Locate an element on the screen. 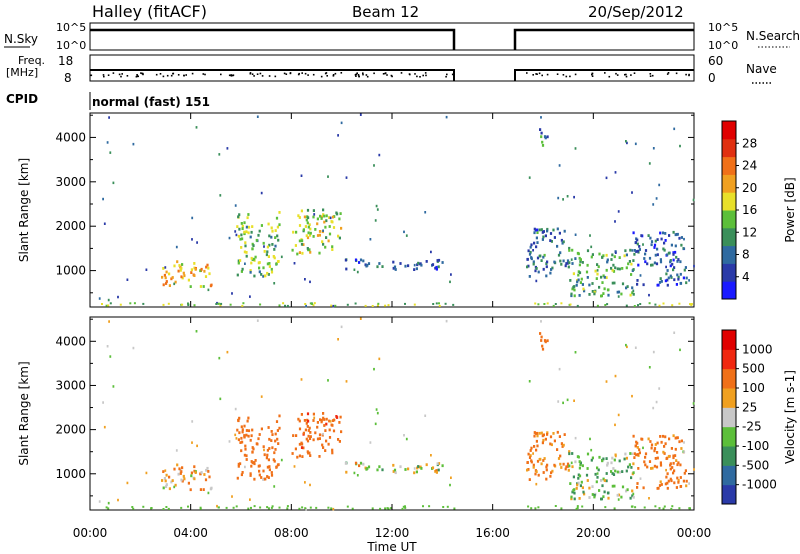 This screenshot has width=800, height=554. y-axis-title: Slant Range [km] is located at coordinates (24, 210).